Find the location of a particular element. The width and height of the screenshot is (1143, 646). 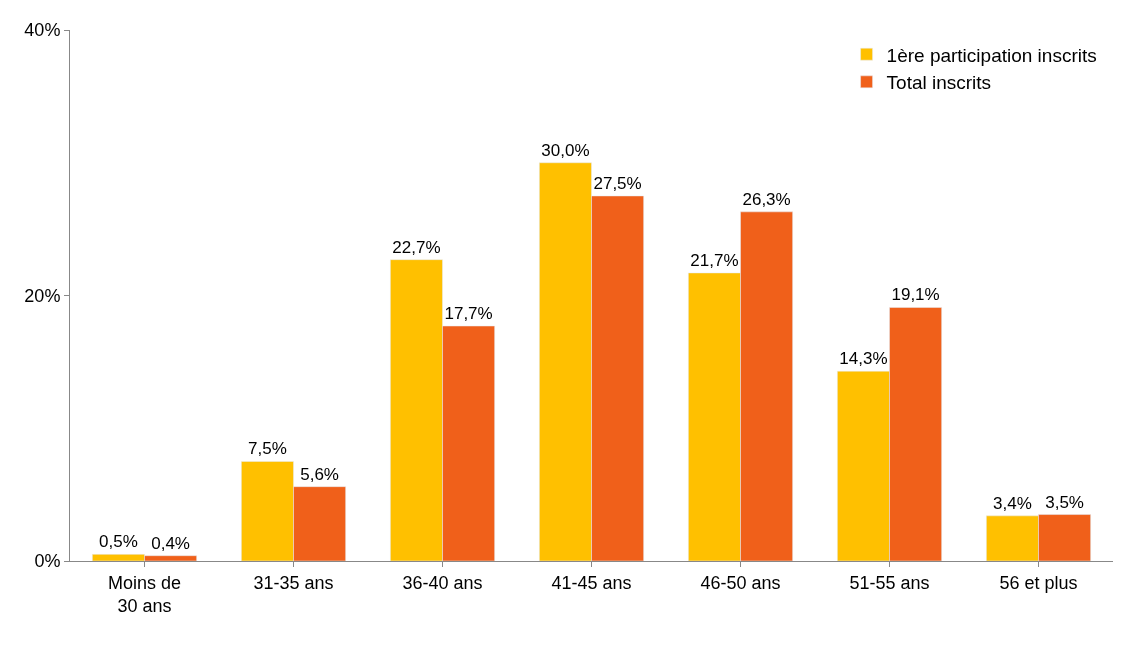

y-tick-label: 40% is located at coordinates (42, 30).